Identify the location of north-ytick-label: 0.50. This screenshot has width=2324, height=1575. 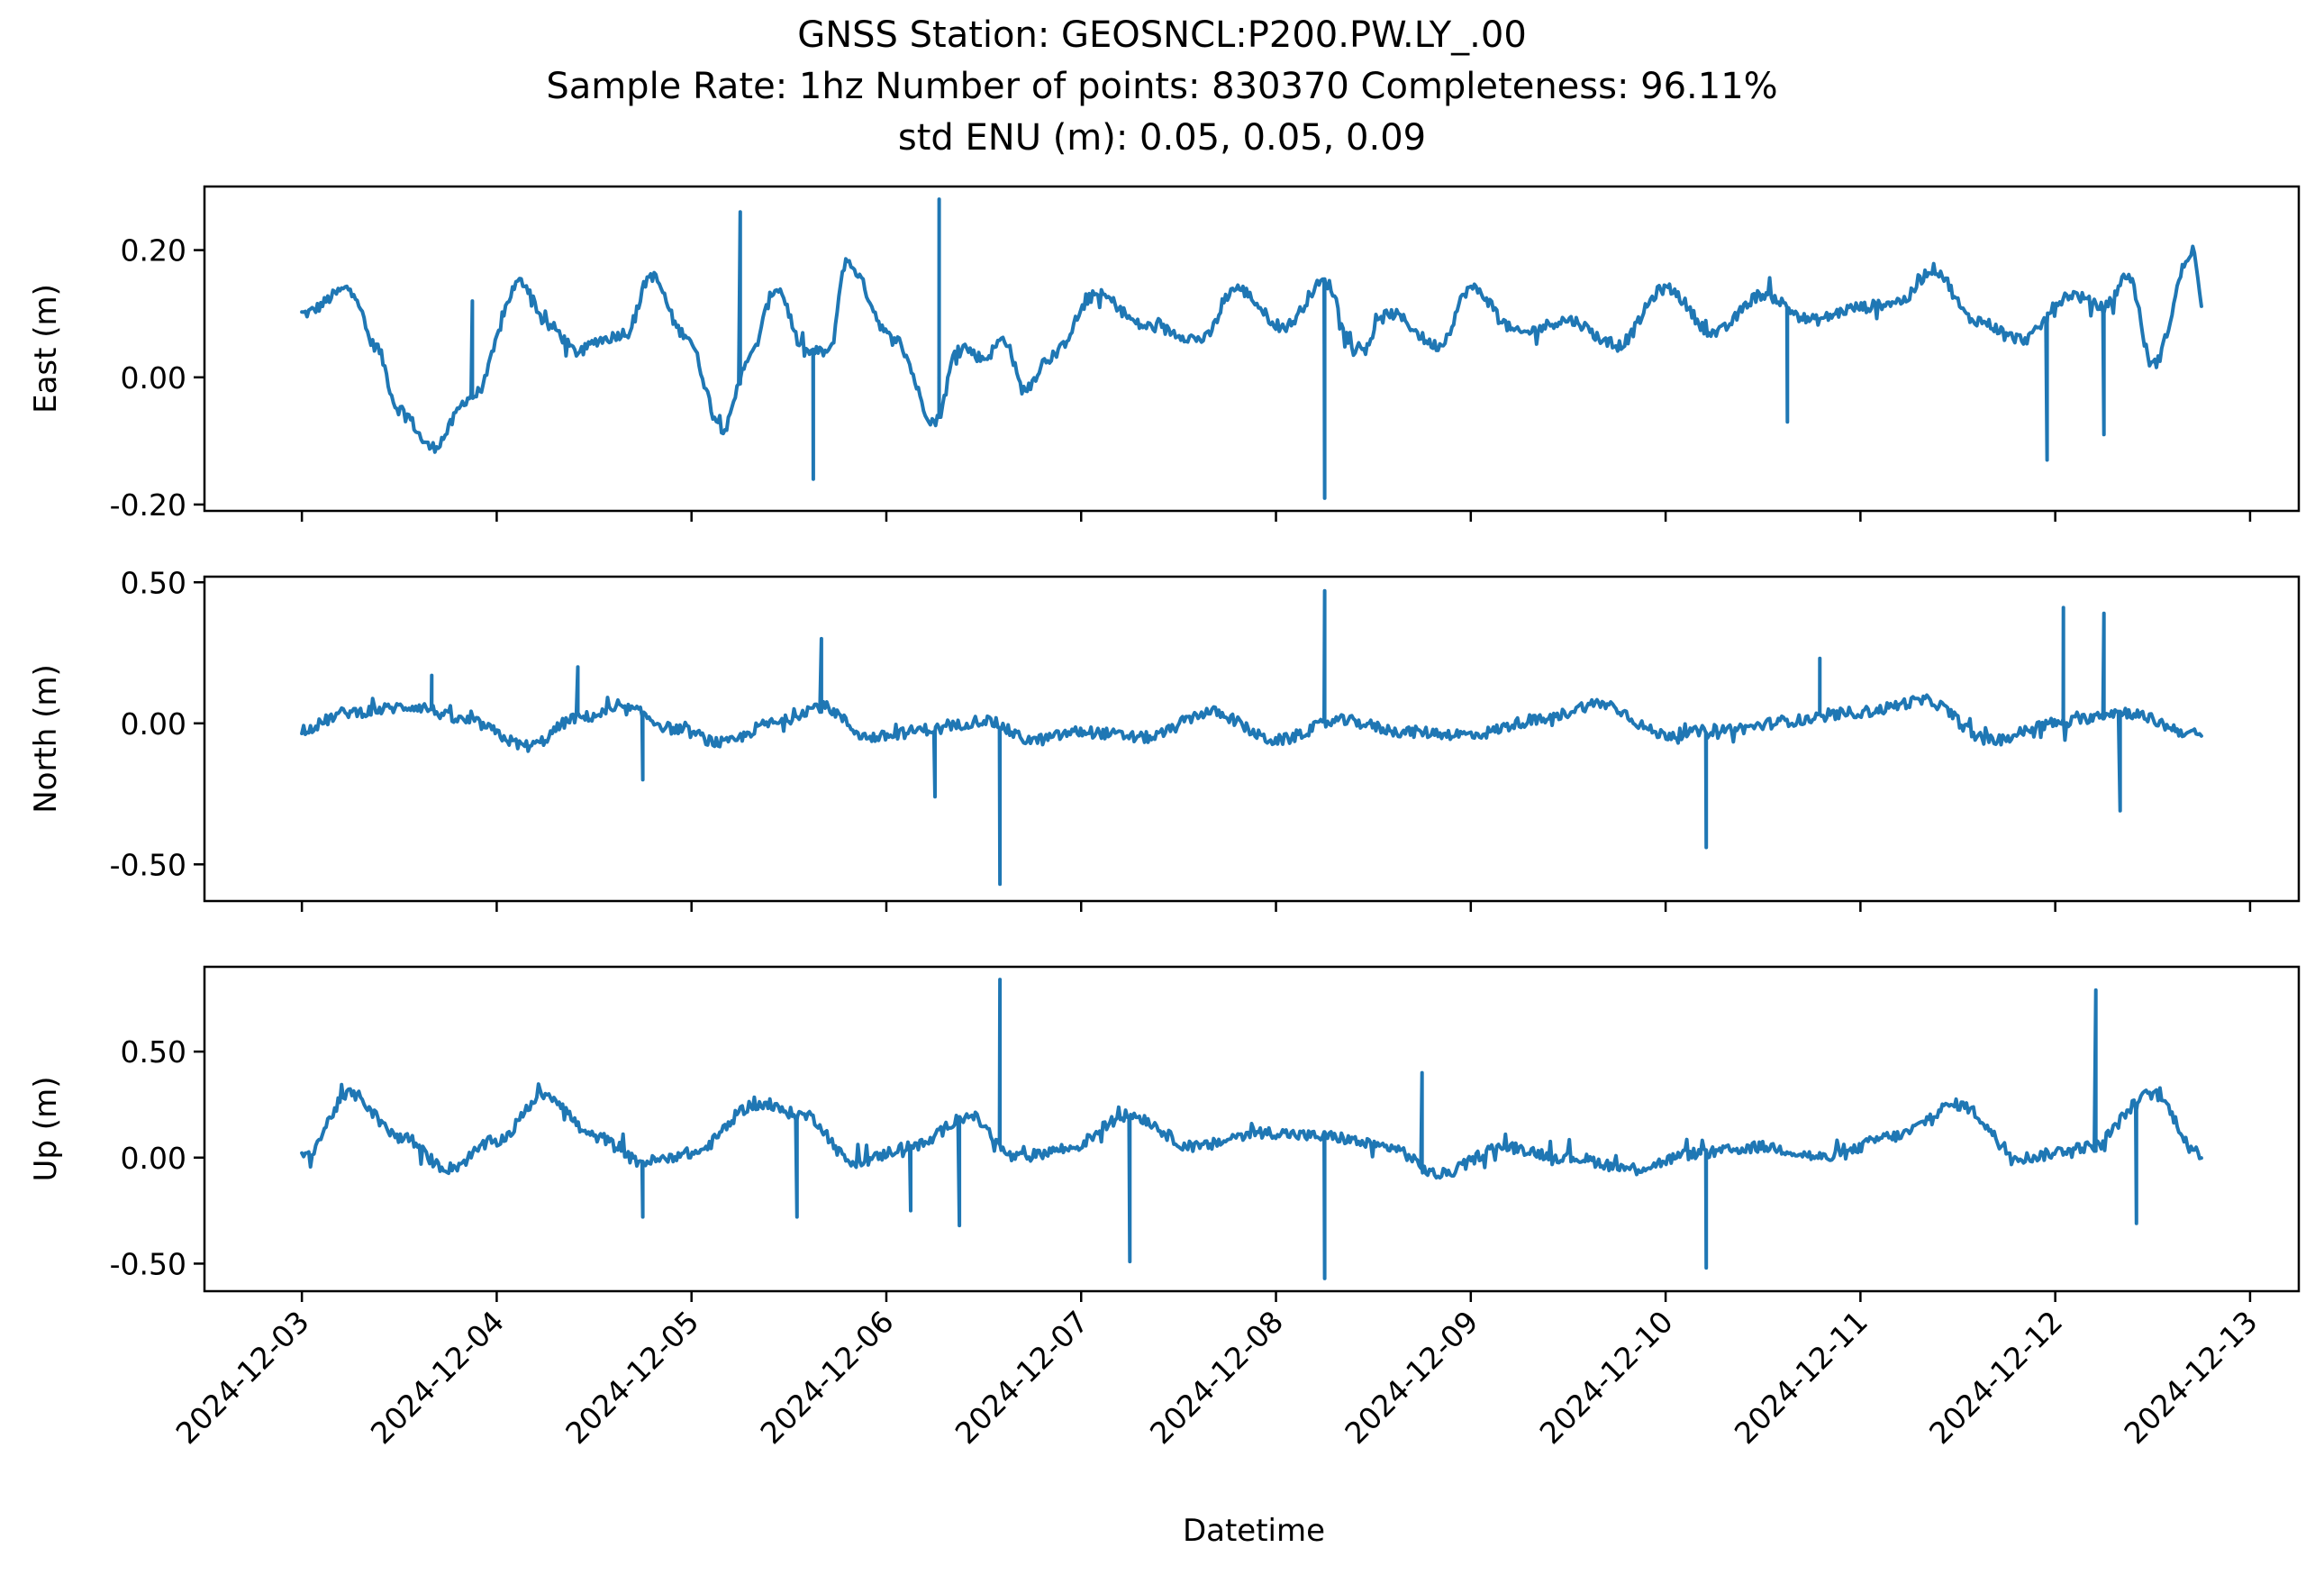
(154, 582).